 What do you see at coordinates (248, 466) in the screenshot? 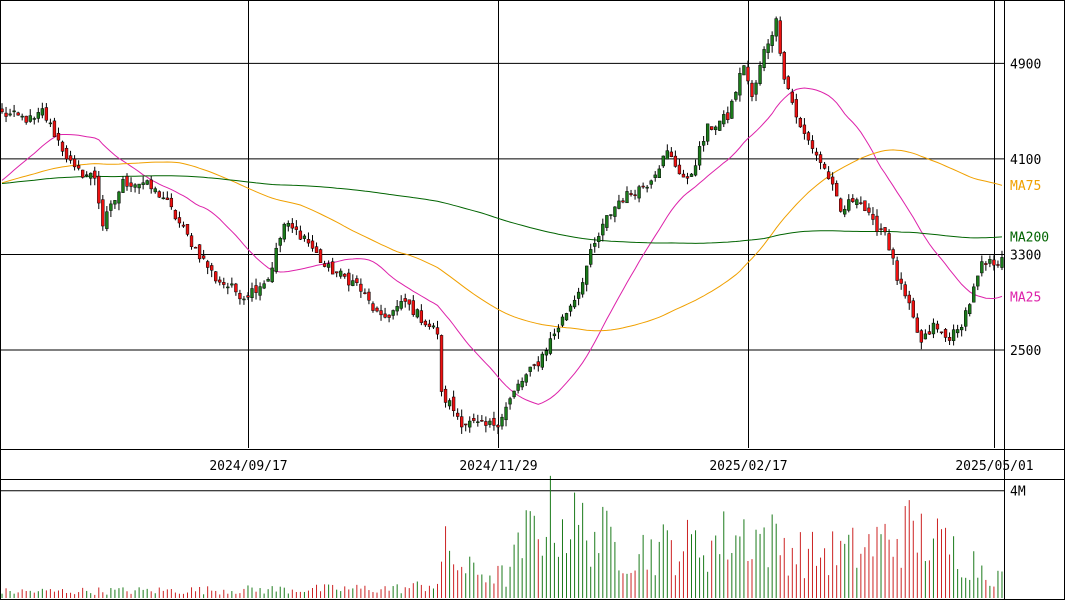
I see `date-tick-label: 2024/09/17` at bounding box center [248, 466].